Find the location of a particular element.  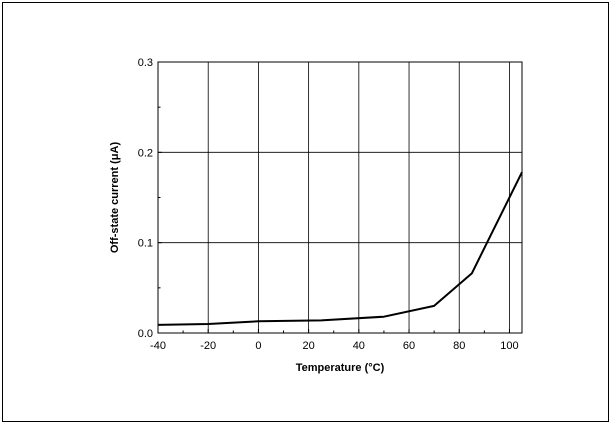

y-tick-label: 0.3 is located at coordinates (145, 63).